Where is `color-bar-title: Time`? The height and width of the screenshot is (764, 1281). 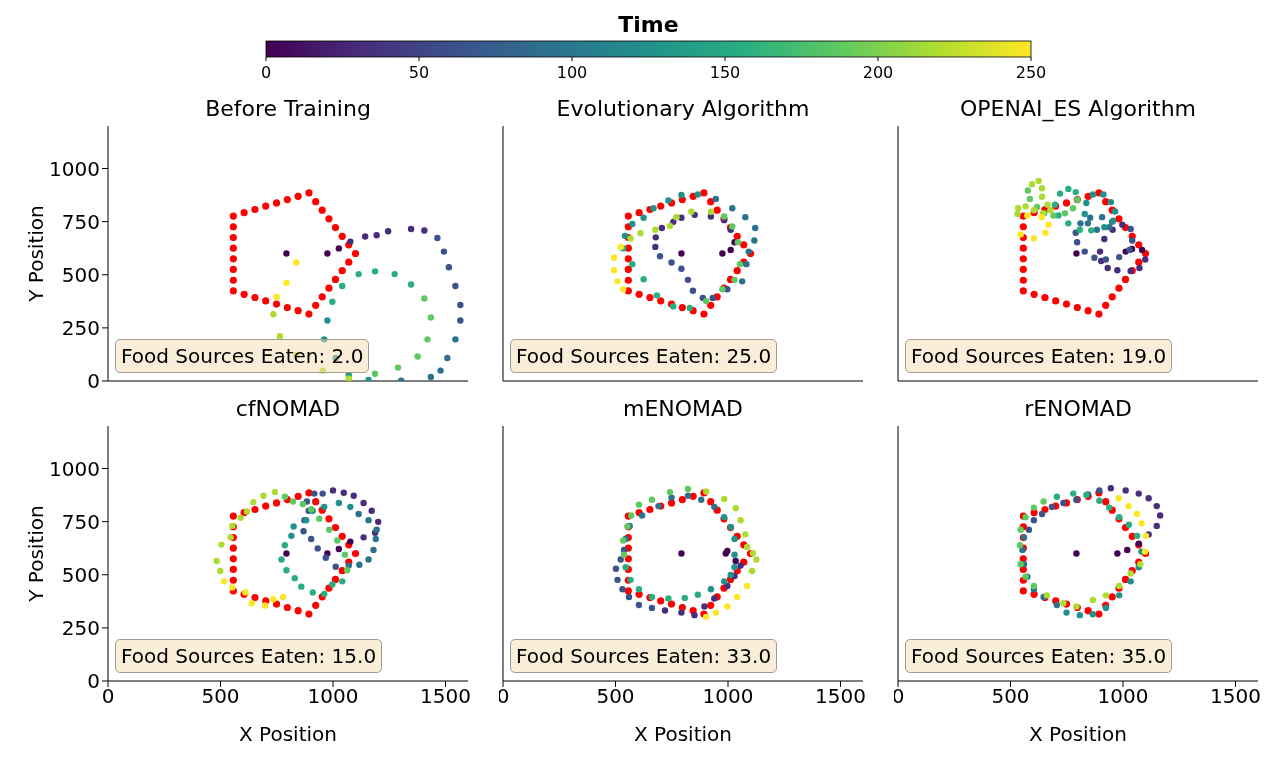
color-bar-title: Time is located at coordinates (648, 24).